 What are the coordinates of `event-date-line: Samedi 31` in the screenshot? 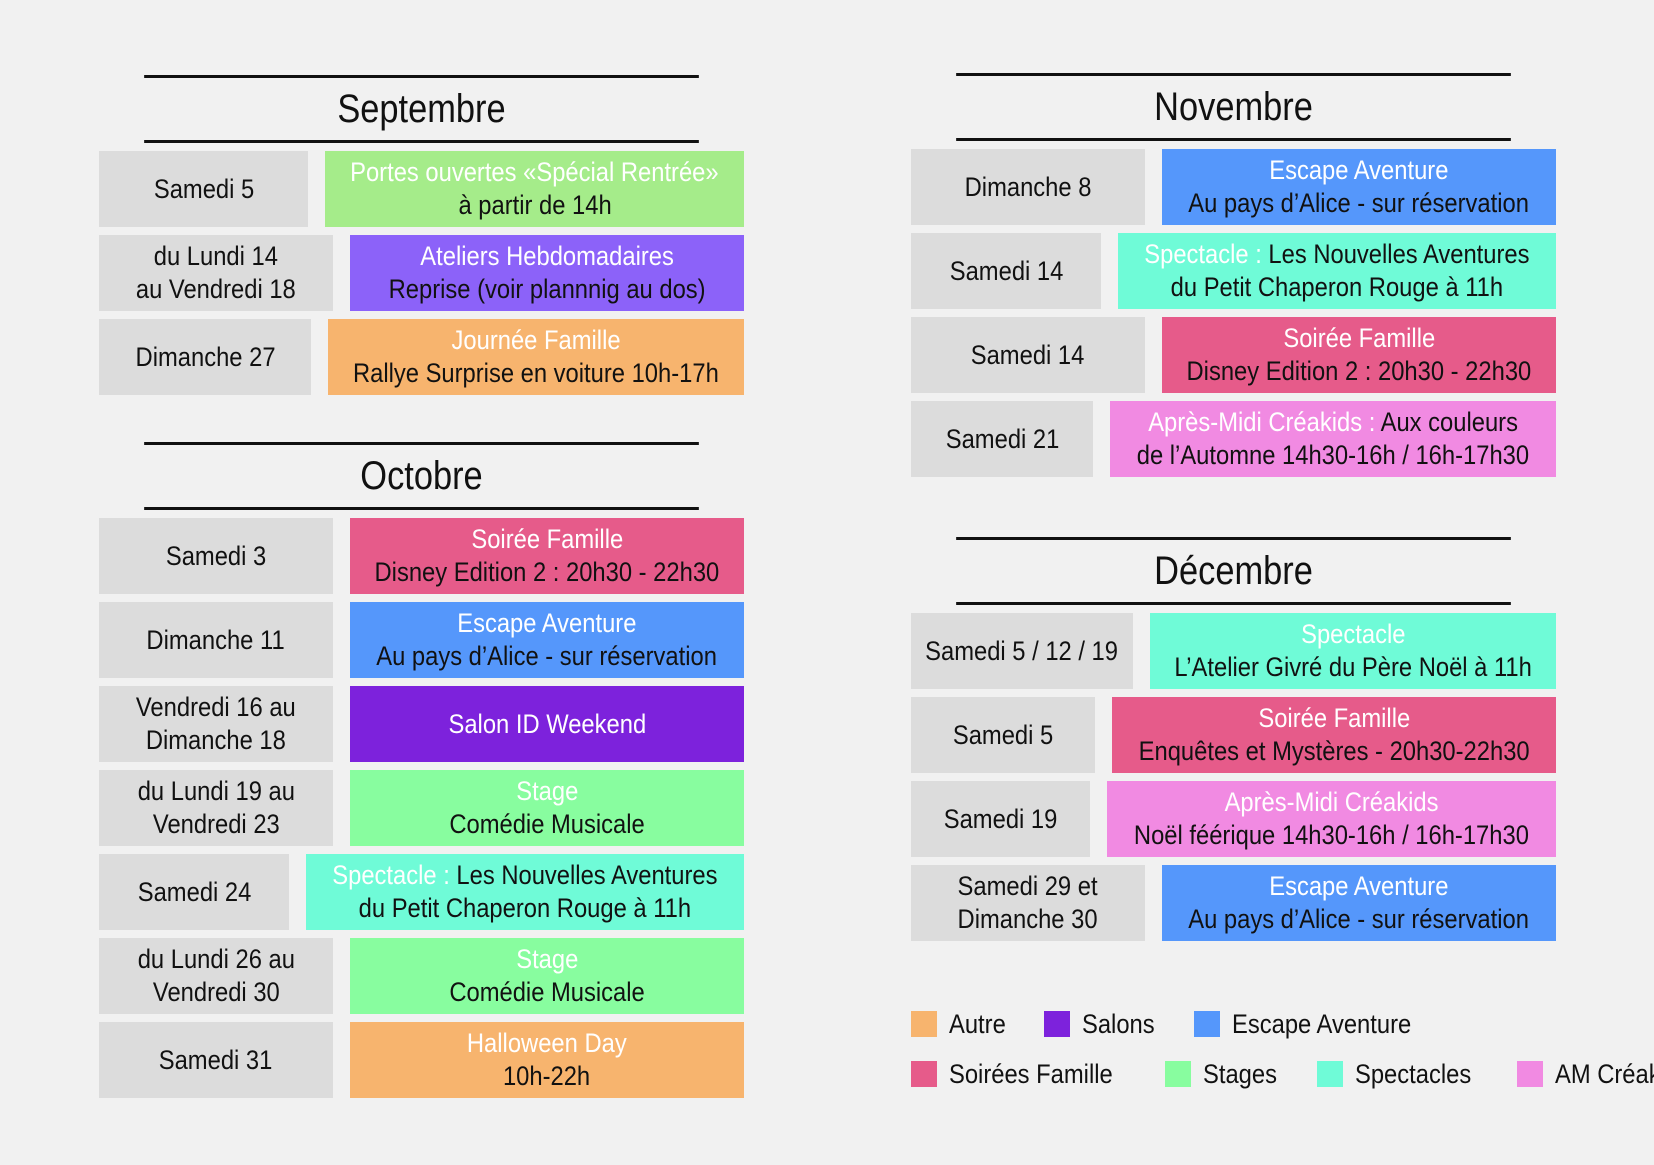 It's located at (216, 1059).